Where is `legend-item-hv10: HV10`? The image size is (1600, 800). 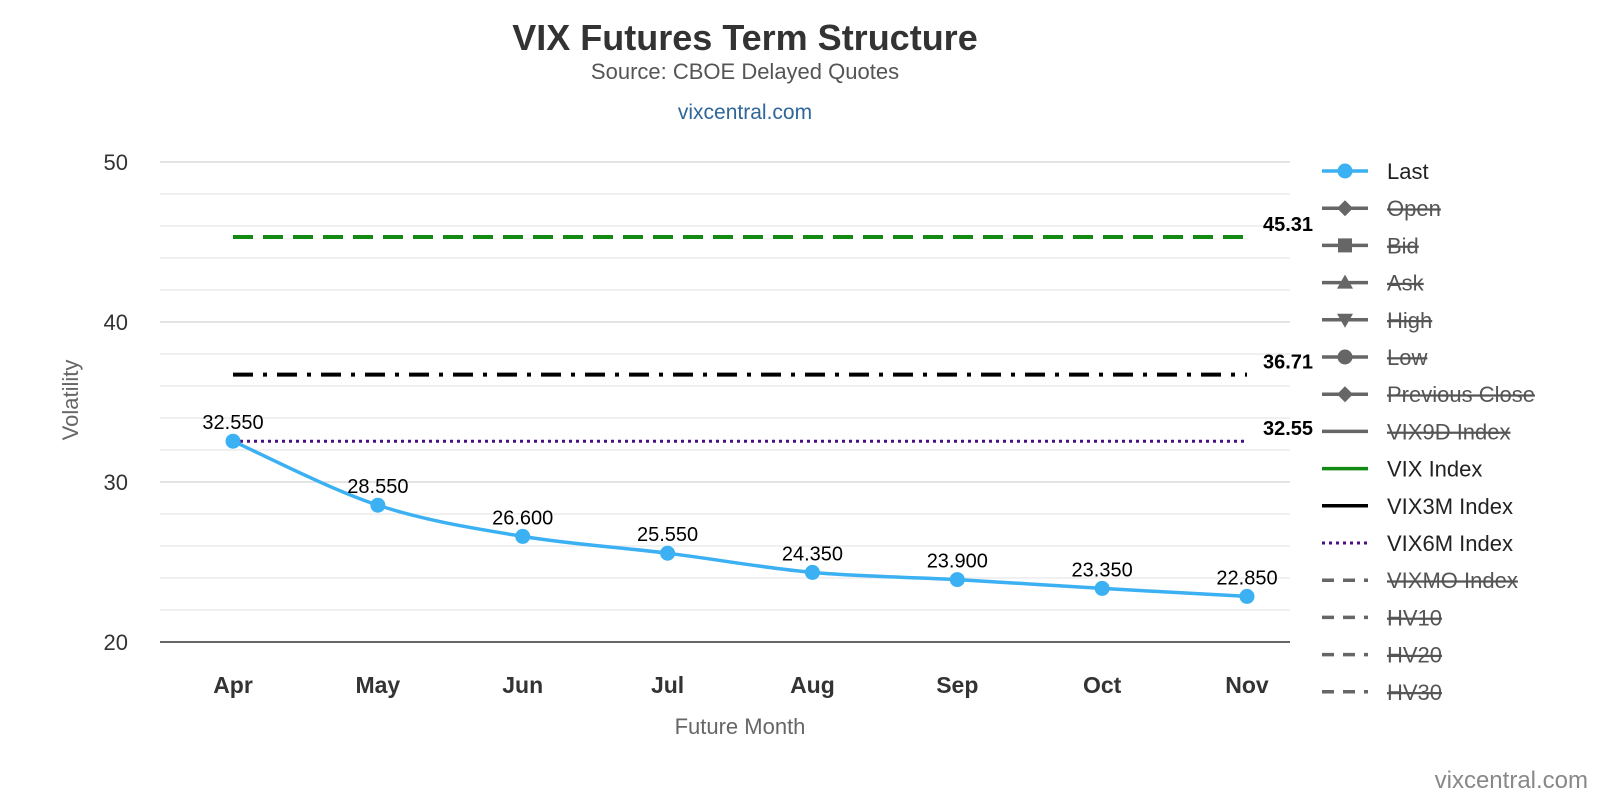
legend-item-hv10: HV10 is located at coordinates (1382, 617).